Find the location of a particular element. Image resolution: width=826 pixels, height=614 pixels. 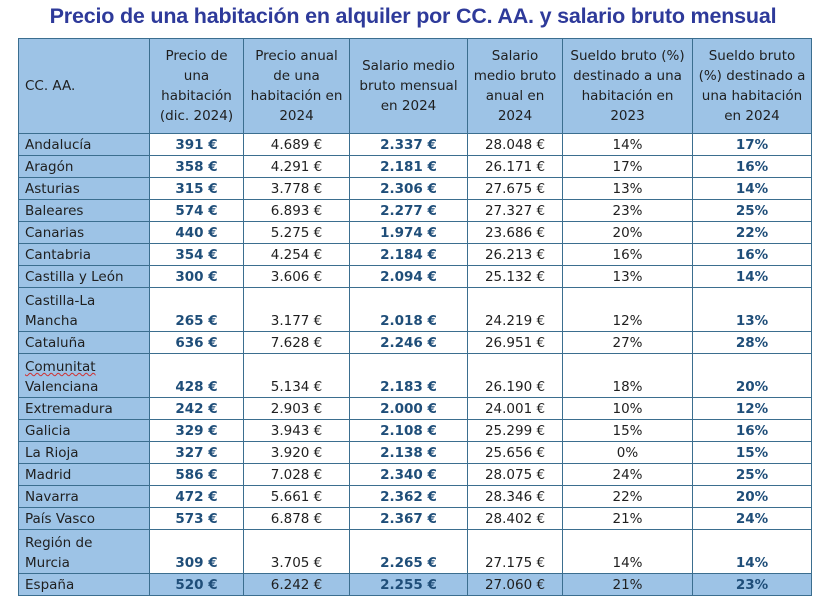

region-line-1: Comunitat is located at coordinates (60, 367).